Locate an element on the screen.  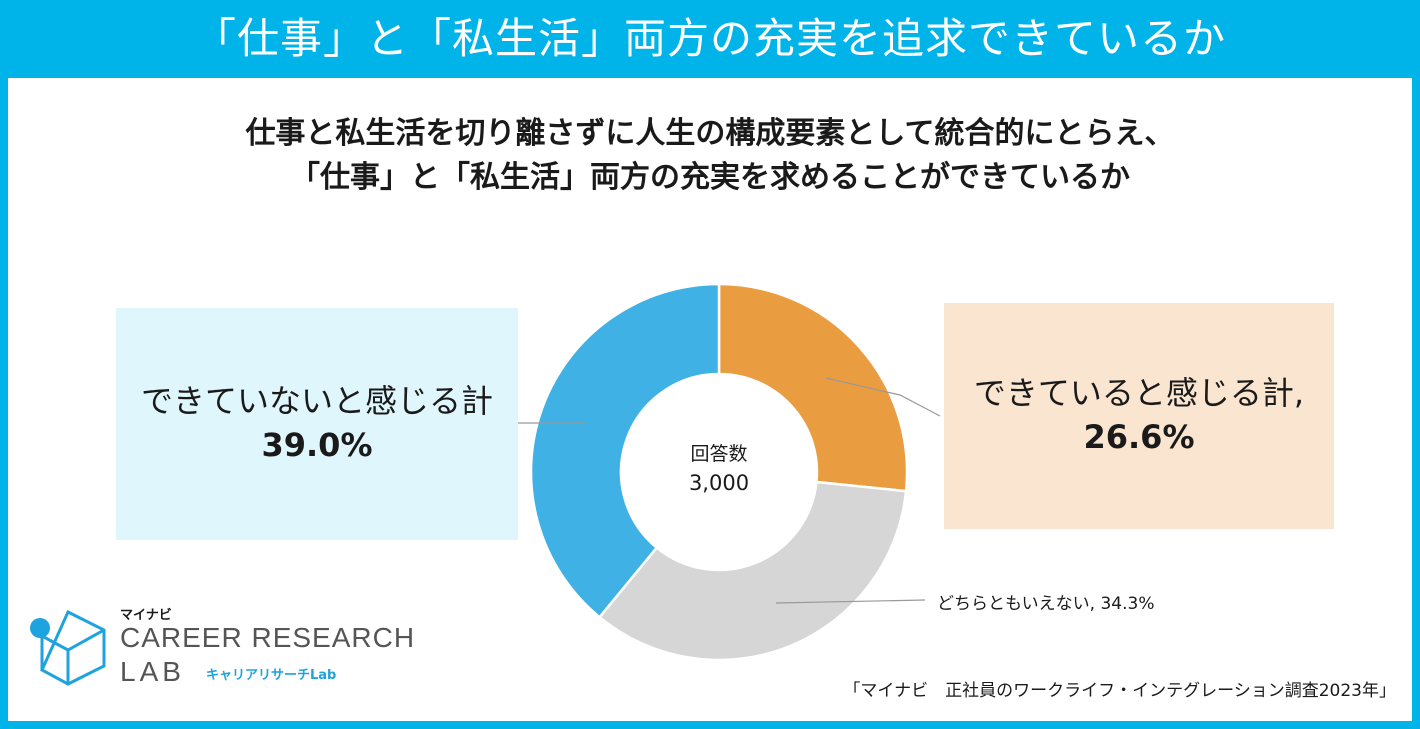
leader-lines is located at coordinates (729, 490).